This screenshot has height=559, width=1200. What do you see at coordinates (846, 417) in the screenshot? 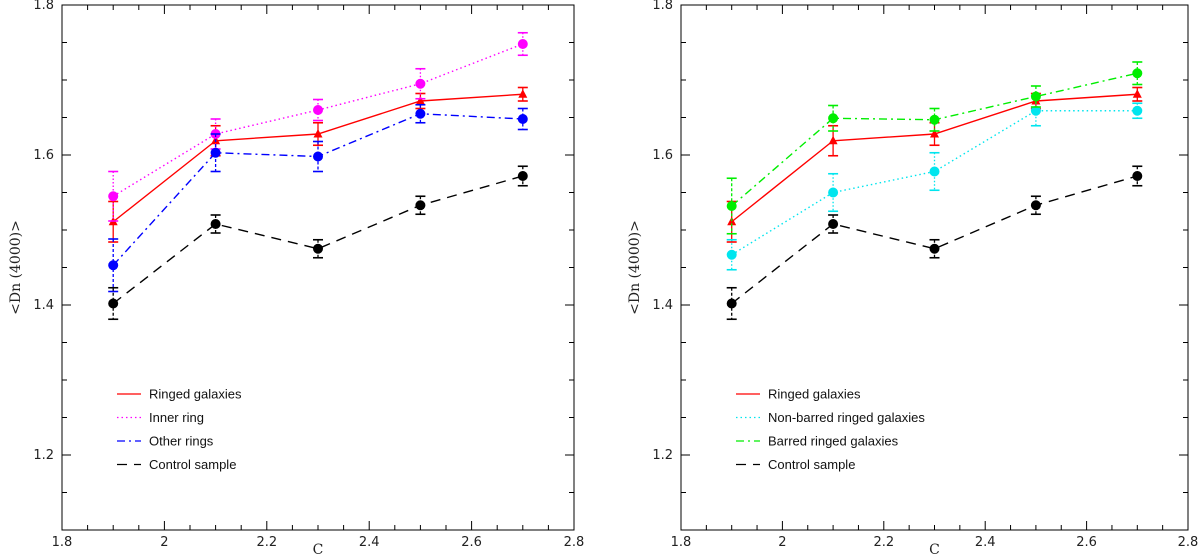
I see `legend-label: Non-barred ringed galaxies` at bounding box center [846, 417].